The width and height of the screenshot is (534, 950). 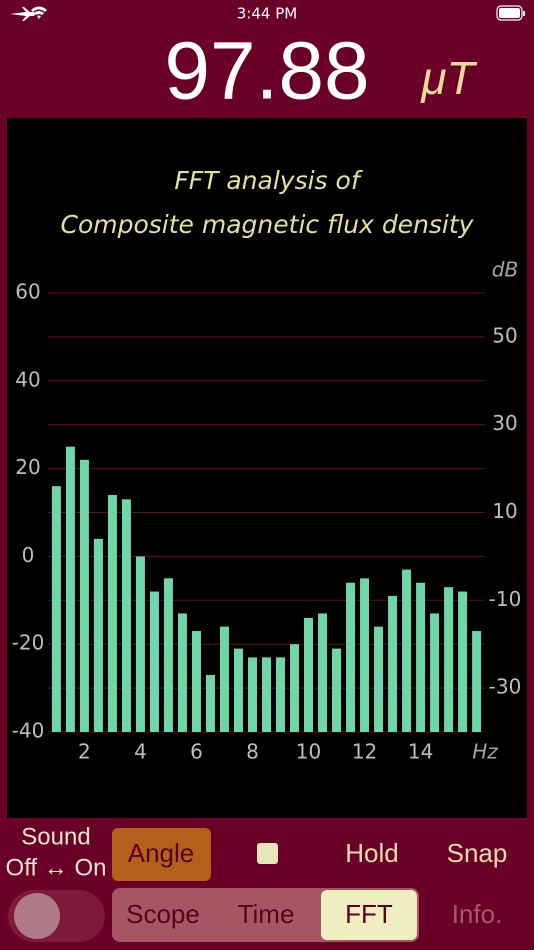 I want to click on x-axis-label: Hz, so click(x=485, y=752).